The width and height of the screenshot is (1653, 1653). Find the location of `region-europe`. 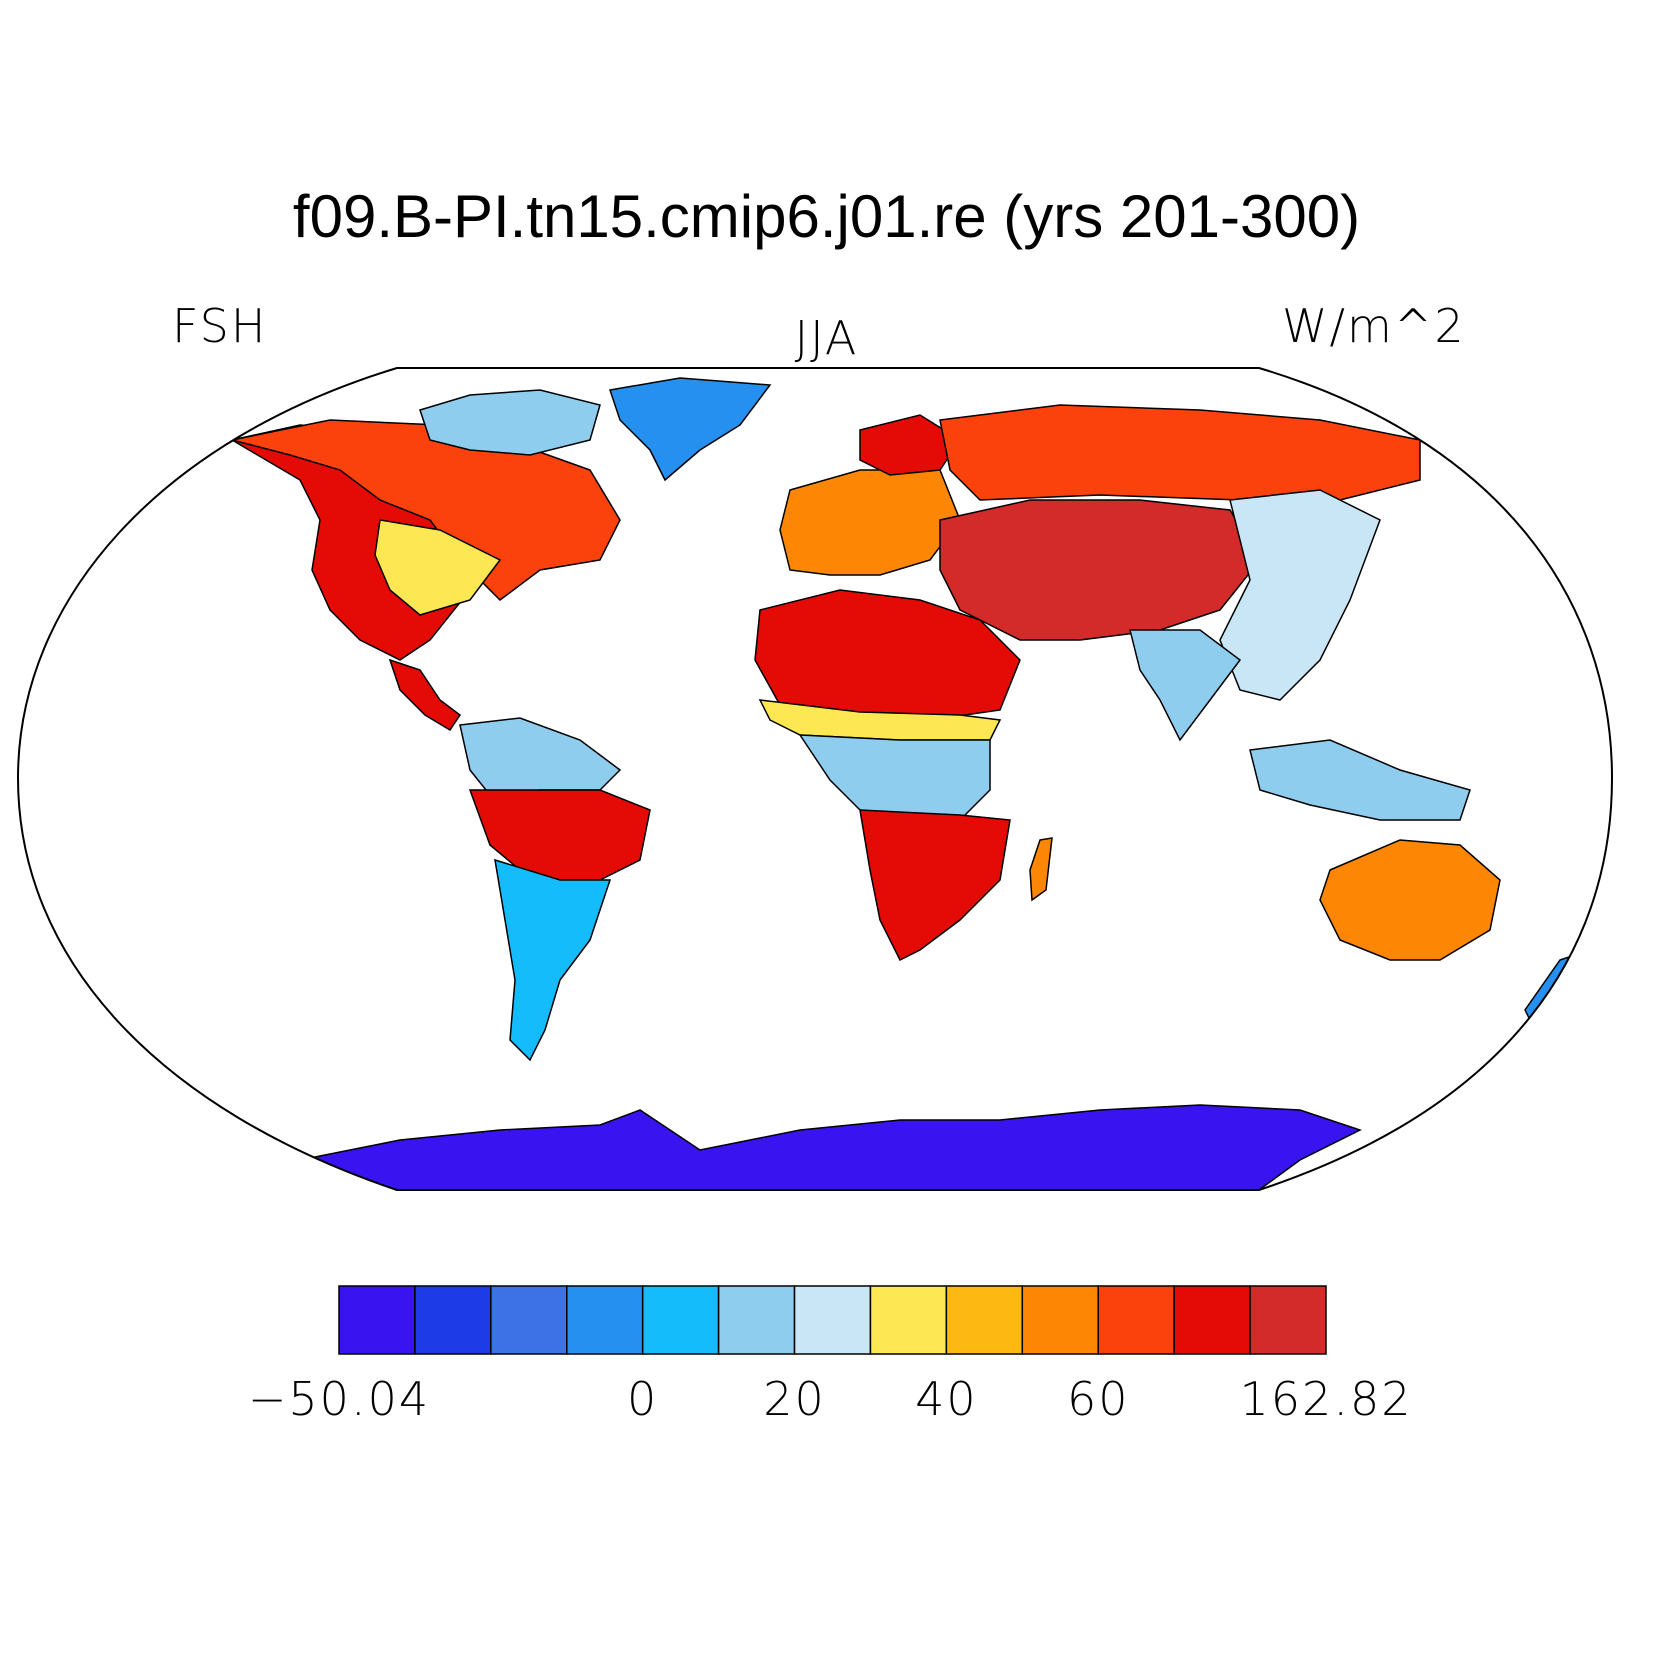

region-europe is located at coordinates (870, 522).